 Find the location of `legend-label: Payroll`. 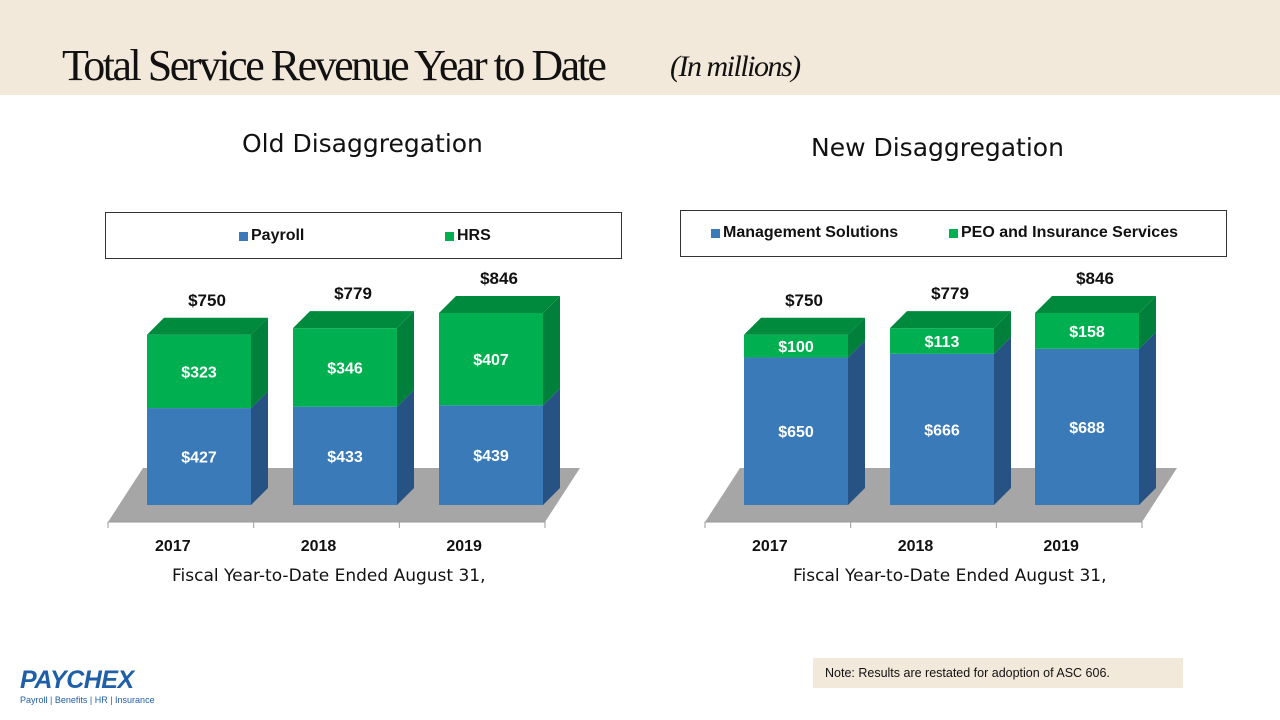

legend-label: Payroll is located at coordinates (278, 235).